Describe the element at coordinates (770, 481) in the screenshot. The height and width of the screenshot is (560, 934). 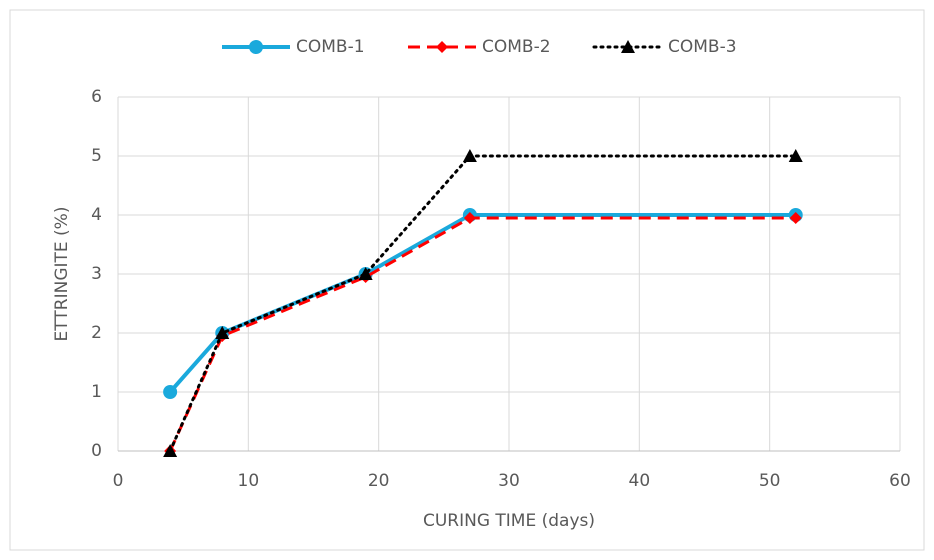
I see `x-tick-label: 50` at that location.